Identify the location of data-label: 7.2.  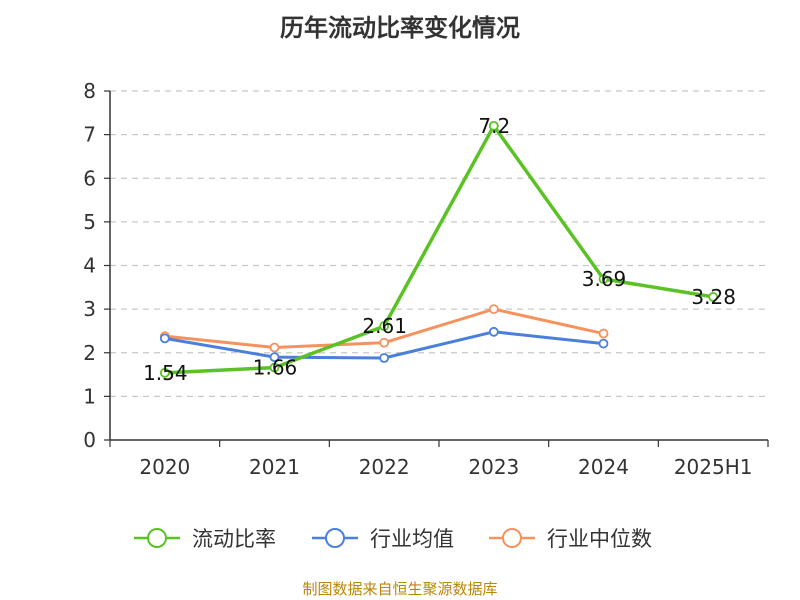
(494, 126).